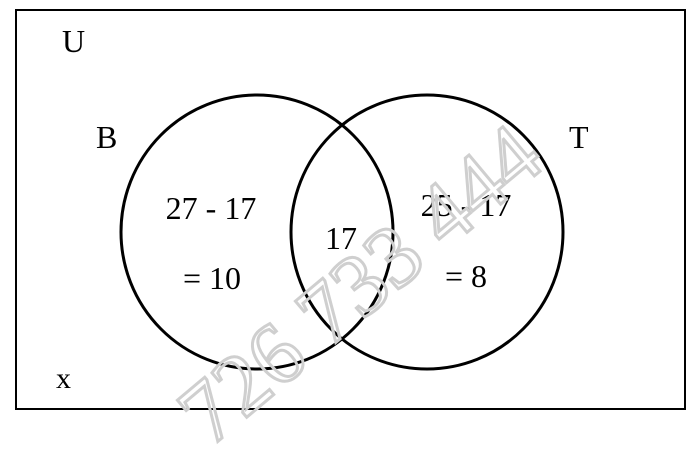 This screenshot has width=692, height=465. I want to click on intersection-value: 17, so click(341, 238).